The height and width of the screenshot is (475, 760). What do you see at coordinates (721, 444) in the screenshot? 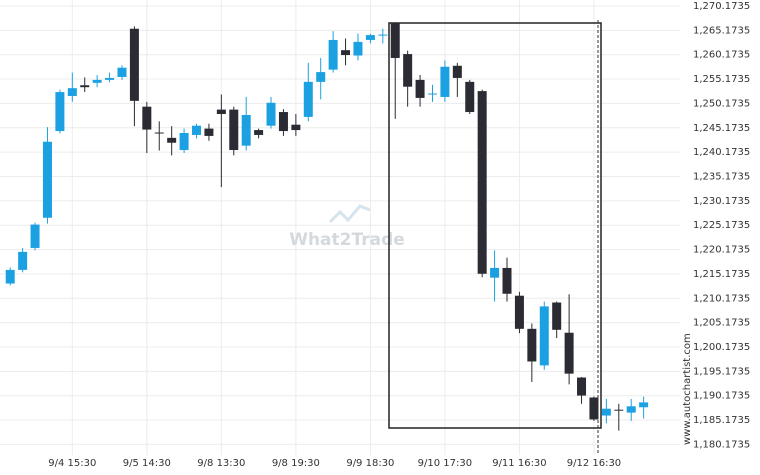
I see `y-tick-label: 1,180.1735` at bounding box center [721, 444].